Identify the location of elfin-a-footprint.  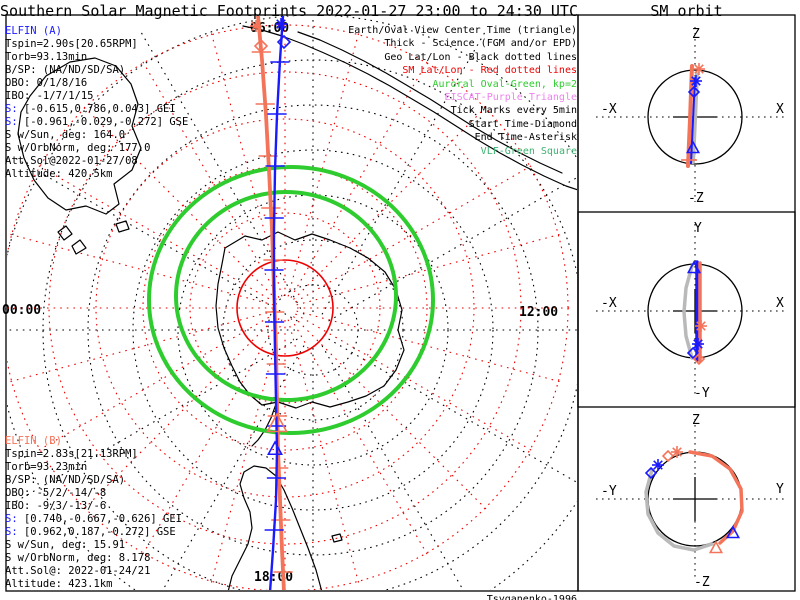
(277, 303).